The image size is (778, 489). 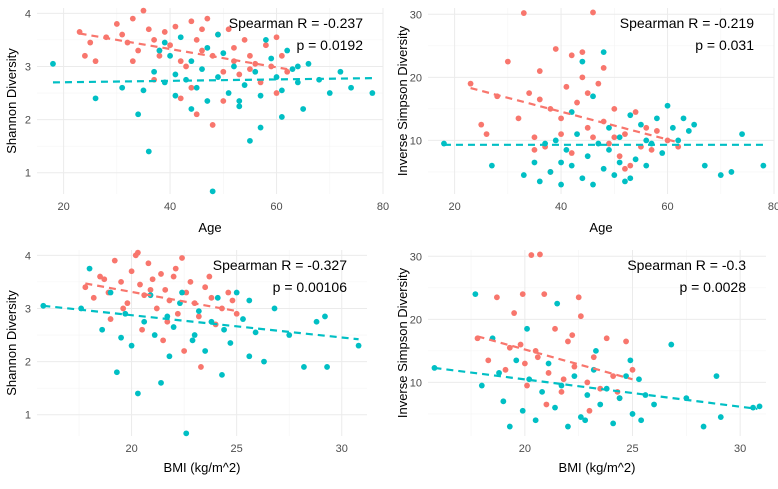 I want to click on y-axis-title: Inverse Simpson Diversity, so click(x=402, y=342).